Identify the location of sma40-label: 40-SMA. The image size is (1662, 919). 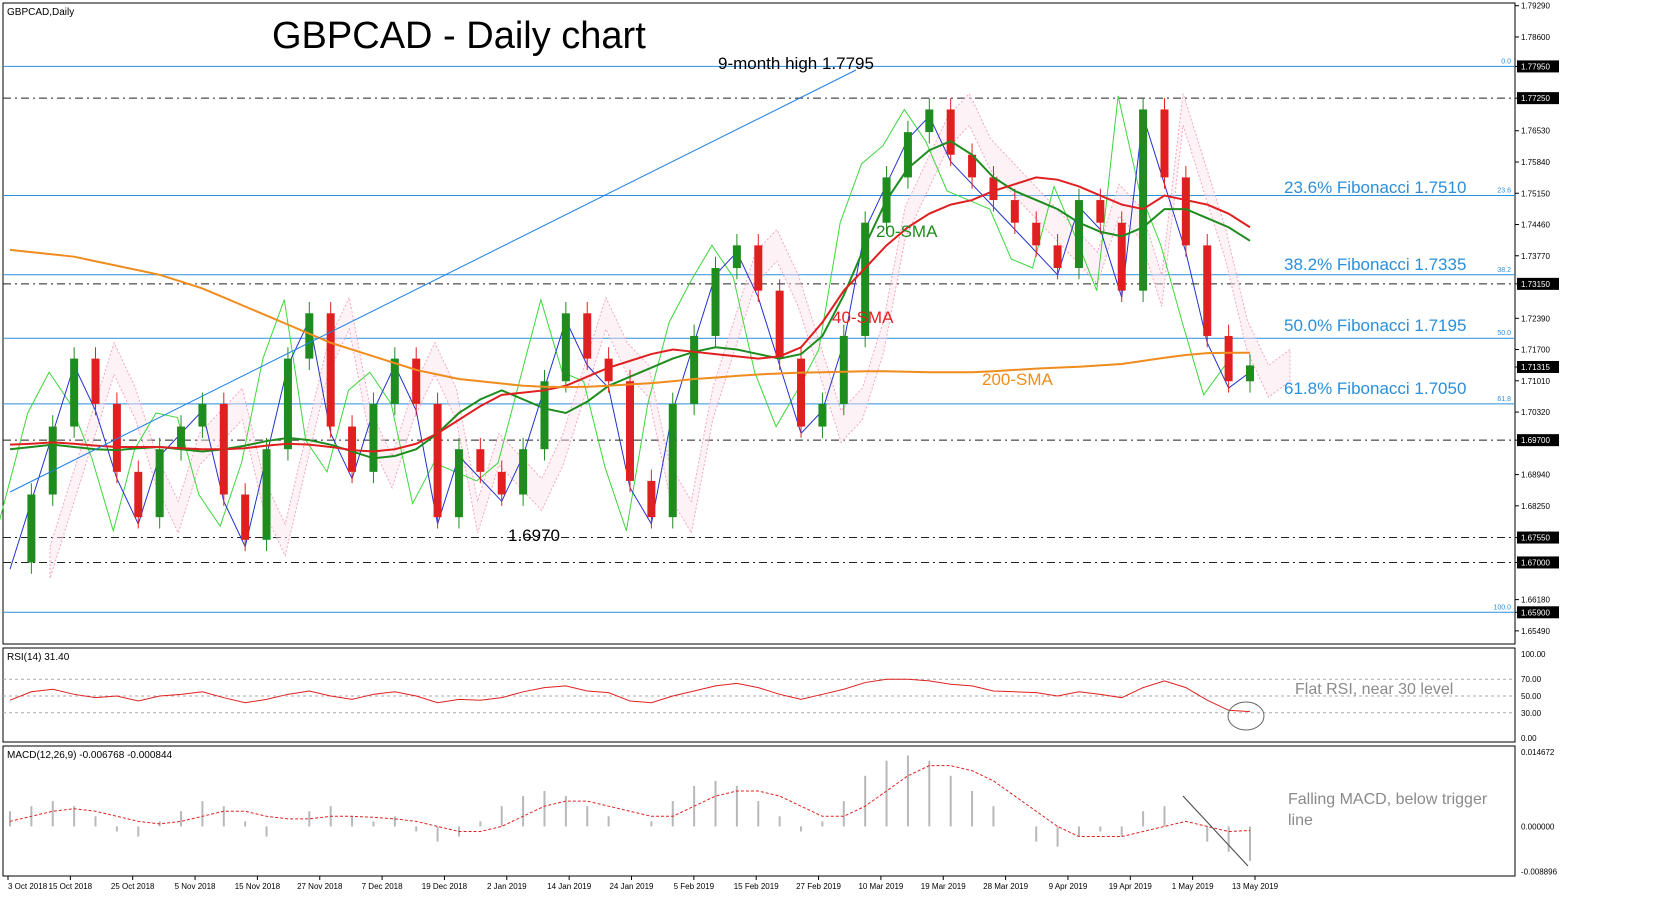
(863, 317).